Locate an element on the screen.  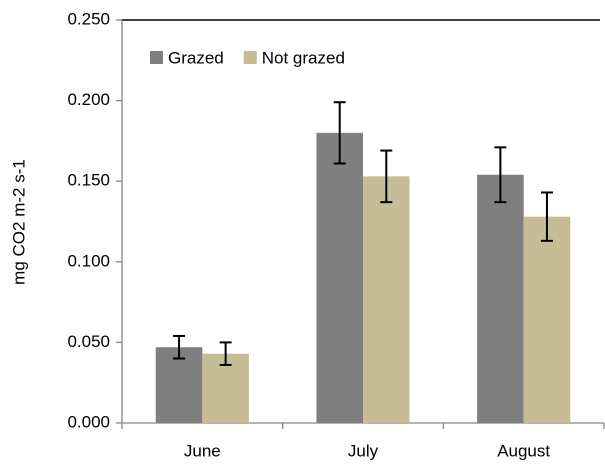
y-tick-label: 0.250 is located at coordinates (88, 18).